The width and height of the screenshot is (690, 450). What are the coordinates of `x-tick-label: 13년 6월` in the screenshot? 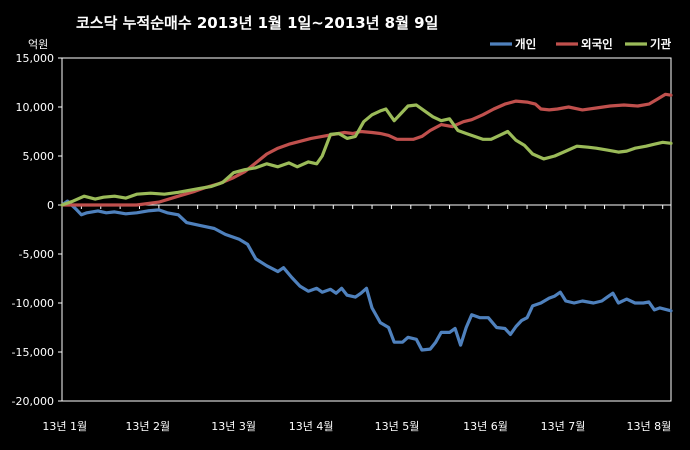 It's located at (485, 426).